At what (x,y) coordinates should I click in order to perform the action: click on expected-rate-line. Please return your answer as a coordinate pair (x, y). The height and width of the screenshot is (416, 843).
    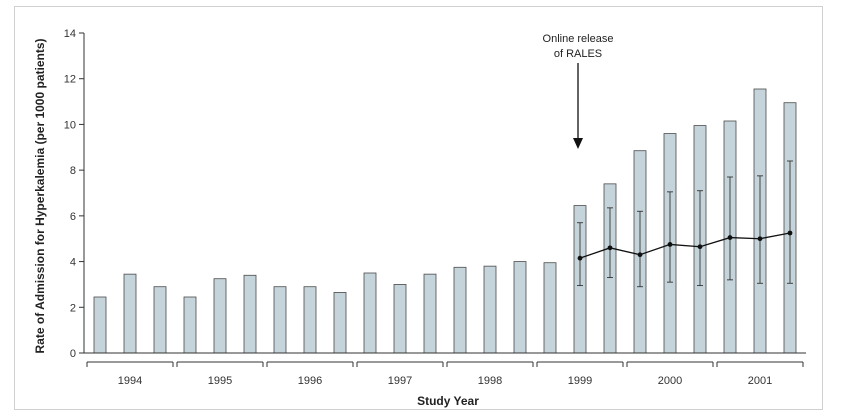
    Looking at the image, I should click on (685, 245).